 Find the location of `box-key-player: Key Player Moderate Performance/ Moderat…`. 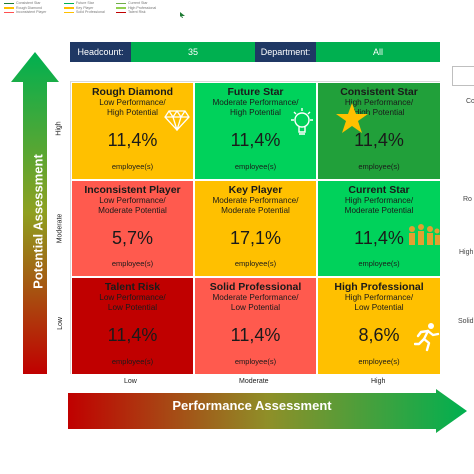

box-key-player: Key Player Moderate Performance/ Moderat… is located at coordinates (255, 228).